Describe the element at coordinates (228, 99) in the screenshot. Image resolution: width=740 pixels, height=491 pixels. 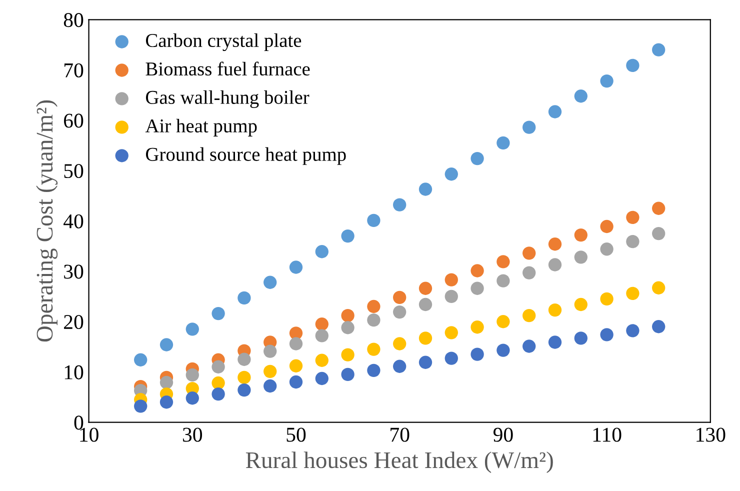
I see `legend-label: Gas wall-hung boiler` at that location.